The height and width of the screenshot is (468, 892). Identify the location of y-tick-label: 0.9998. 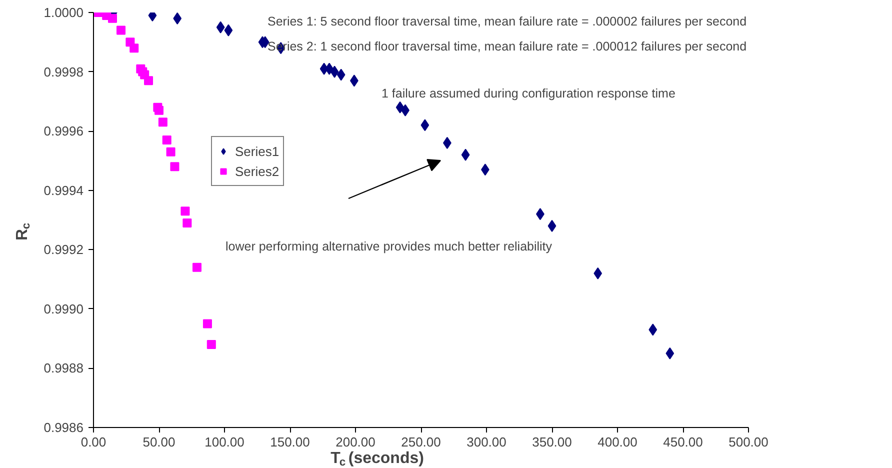
(64, 72).